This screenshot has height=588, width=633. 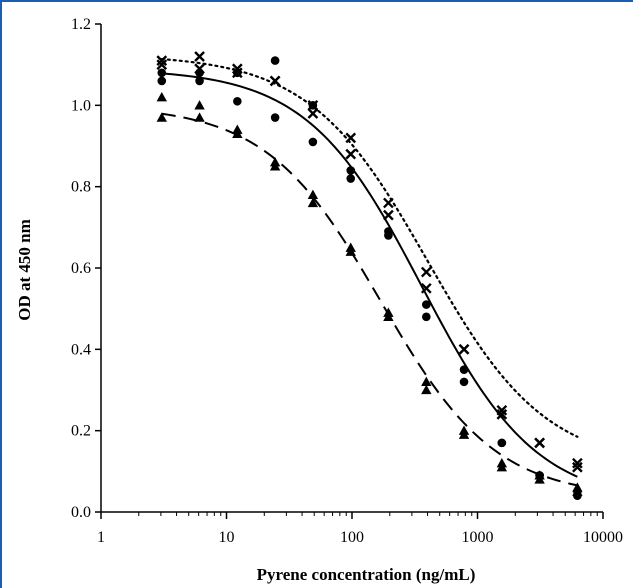 What do you see at coordinates (81, 105) in the screenshot?
I see `y-tick-label: 1.0` at bounding box center [81, 105].